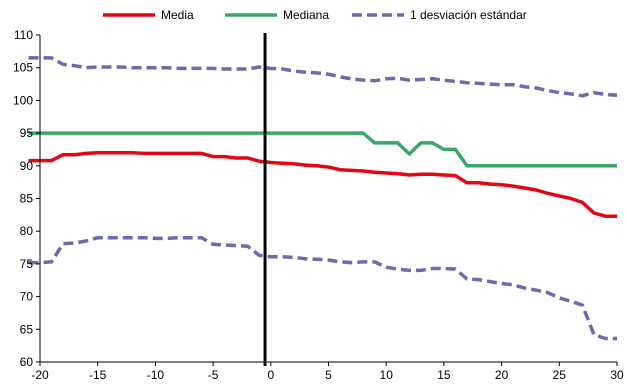 The width and height of the screenshot is (626, 392). What do you see at coordinates (323, 77) in the screenshot?
I see `series-std-upper-line` at bounding box center [323, 77].